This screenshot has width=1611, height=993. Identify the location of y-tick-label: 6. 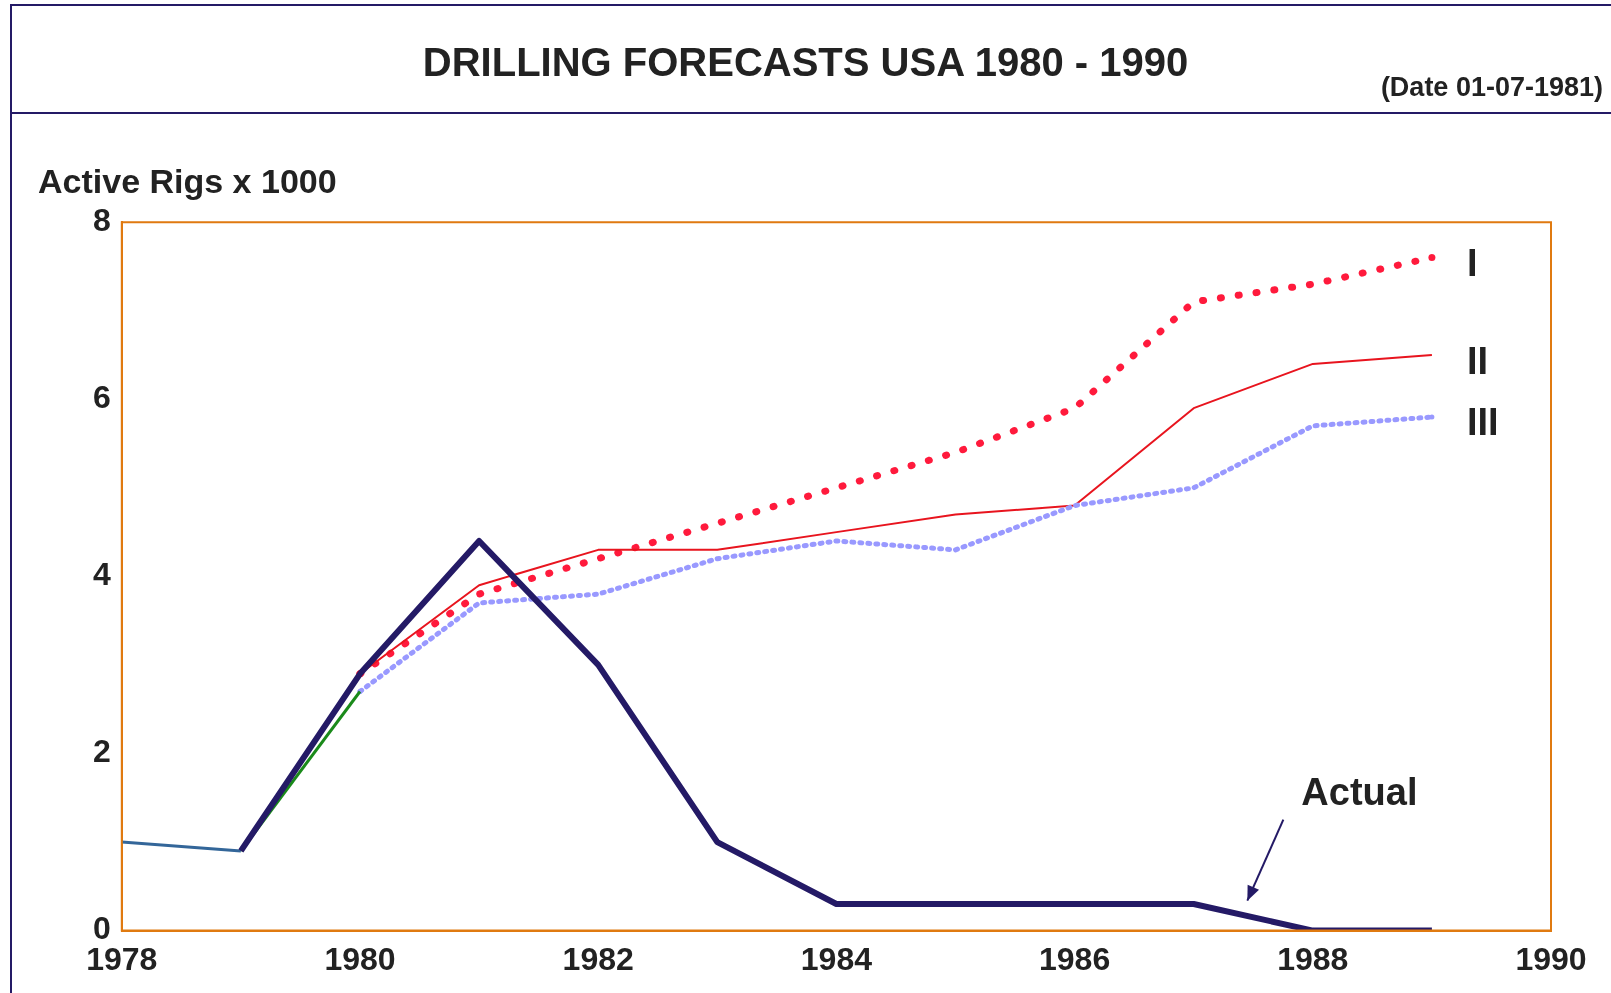
(102, 397).